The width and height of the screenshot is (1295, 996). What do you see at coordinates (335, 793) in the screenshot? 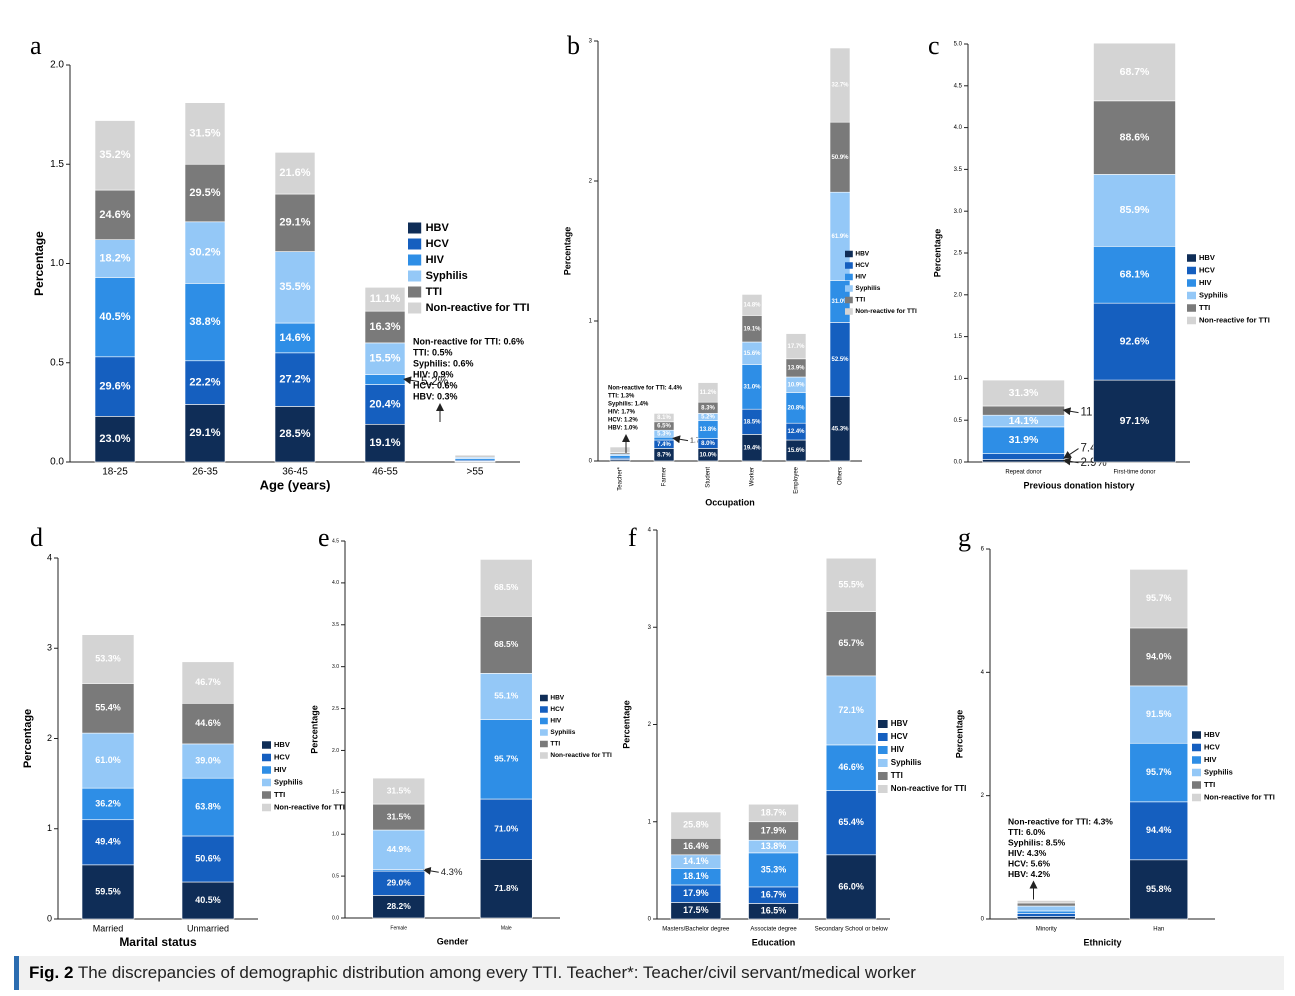
I see `y-tick-label: 1.5` at bounding box center [335, 793].